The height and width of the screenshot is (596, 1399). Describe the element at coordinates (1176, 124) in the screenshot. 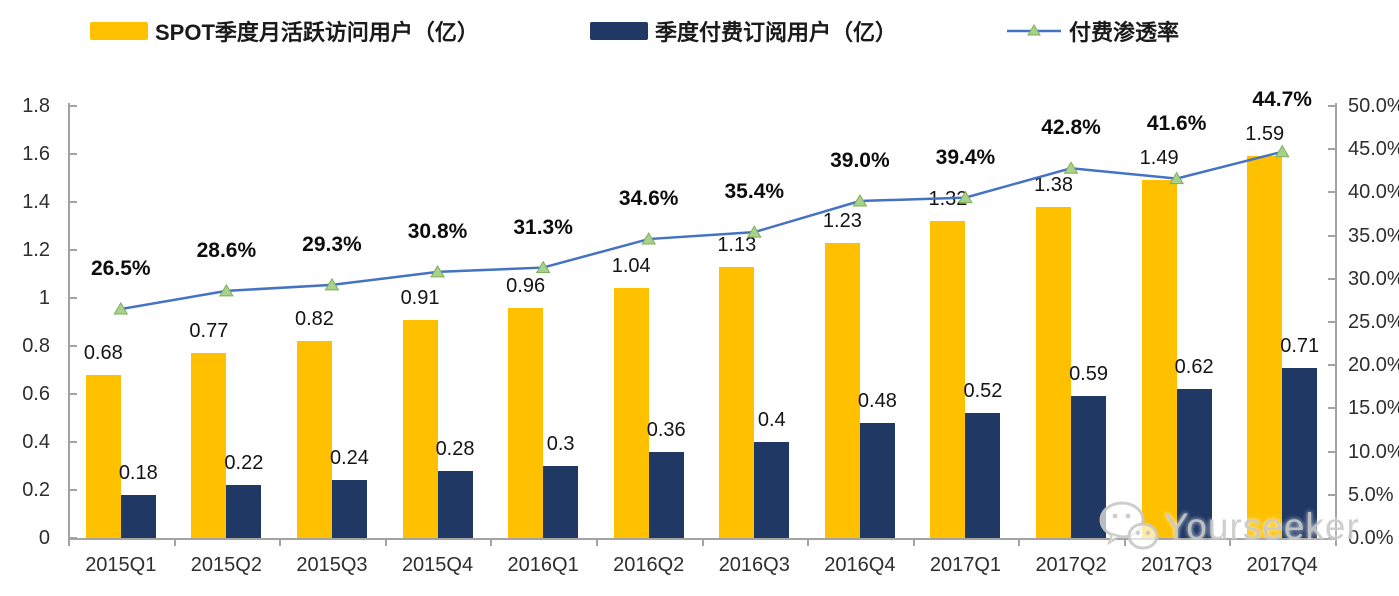

I see `penetration-label: 41.6%` at that location.